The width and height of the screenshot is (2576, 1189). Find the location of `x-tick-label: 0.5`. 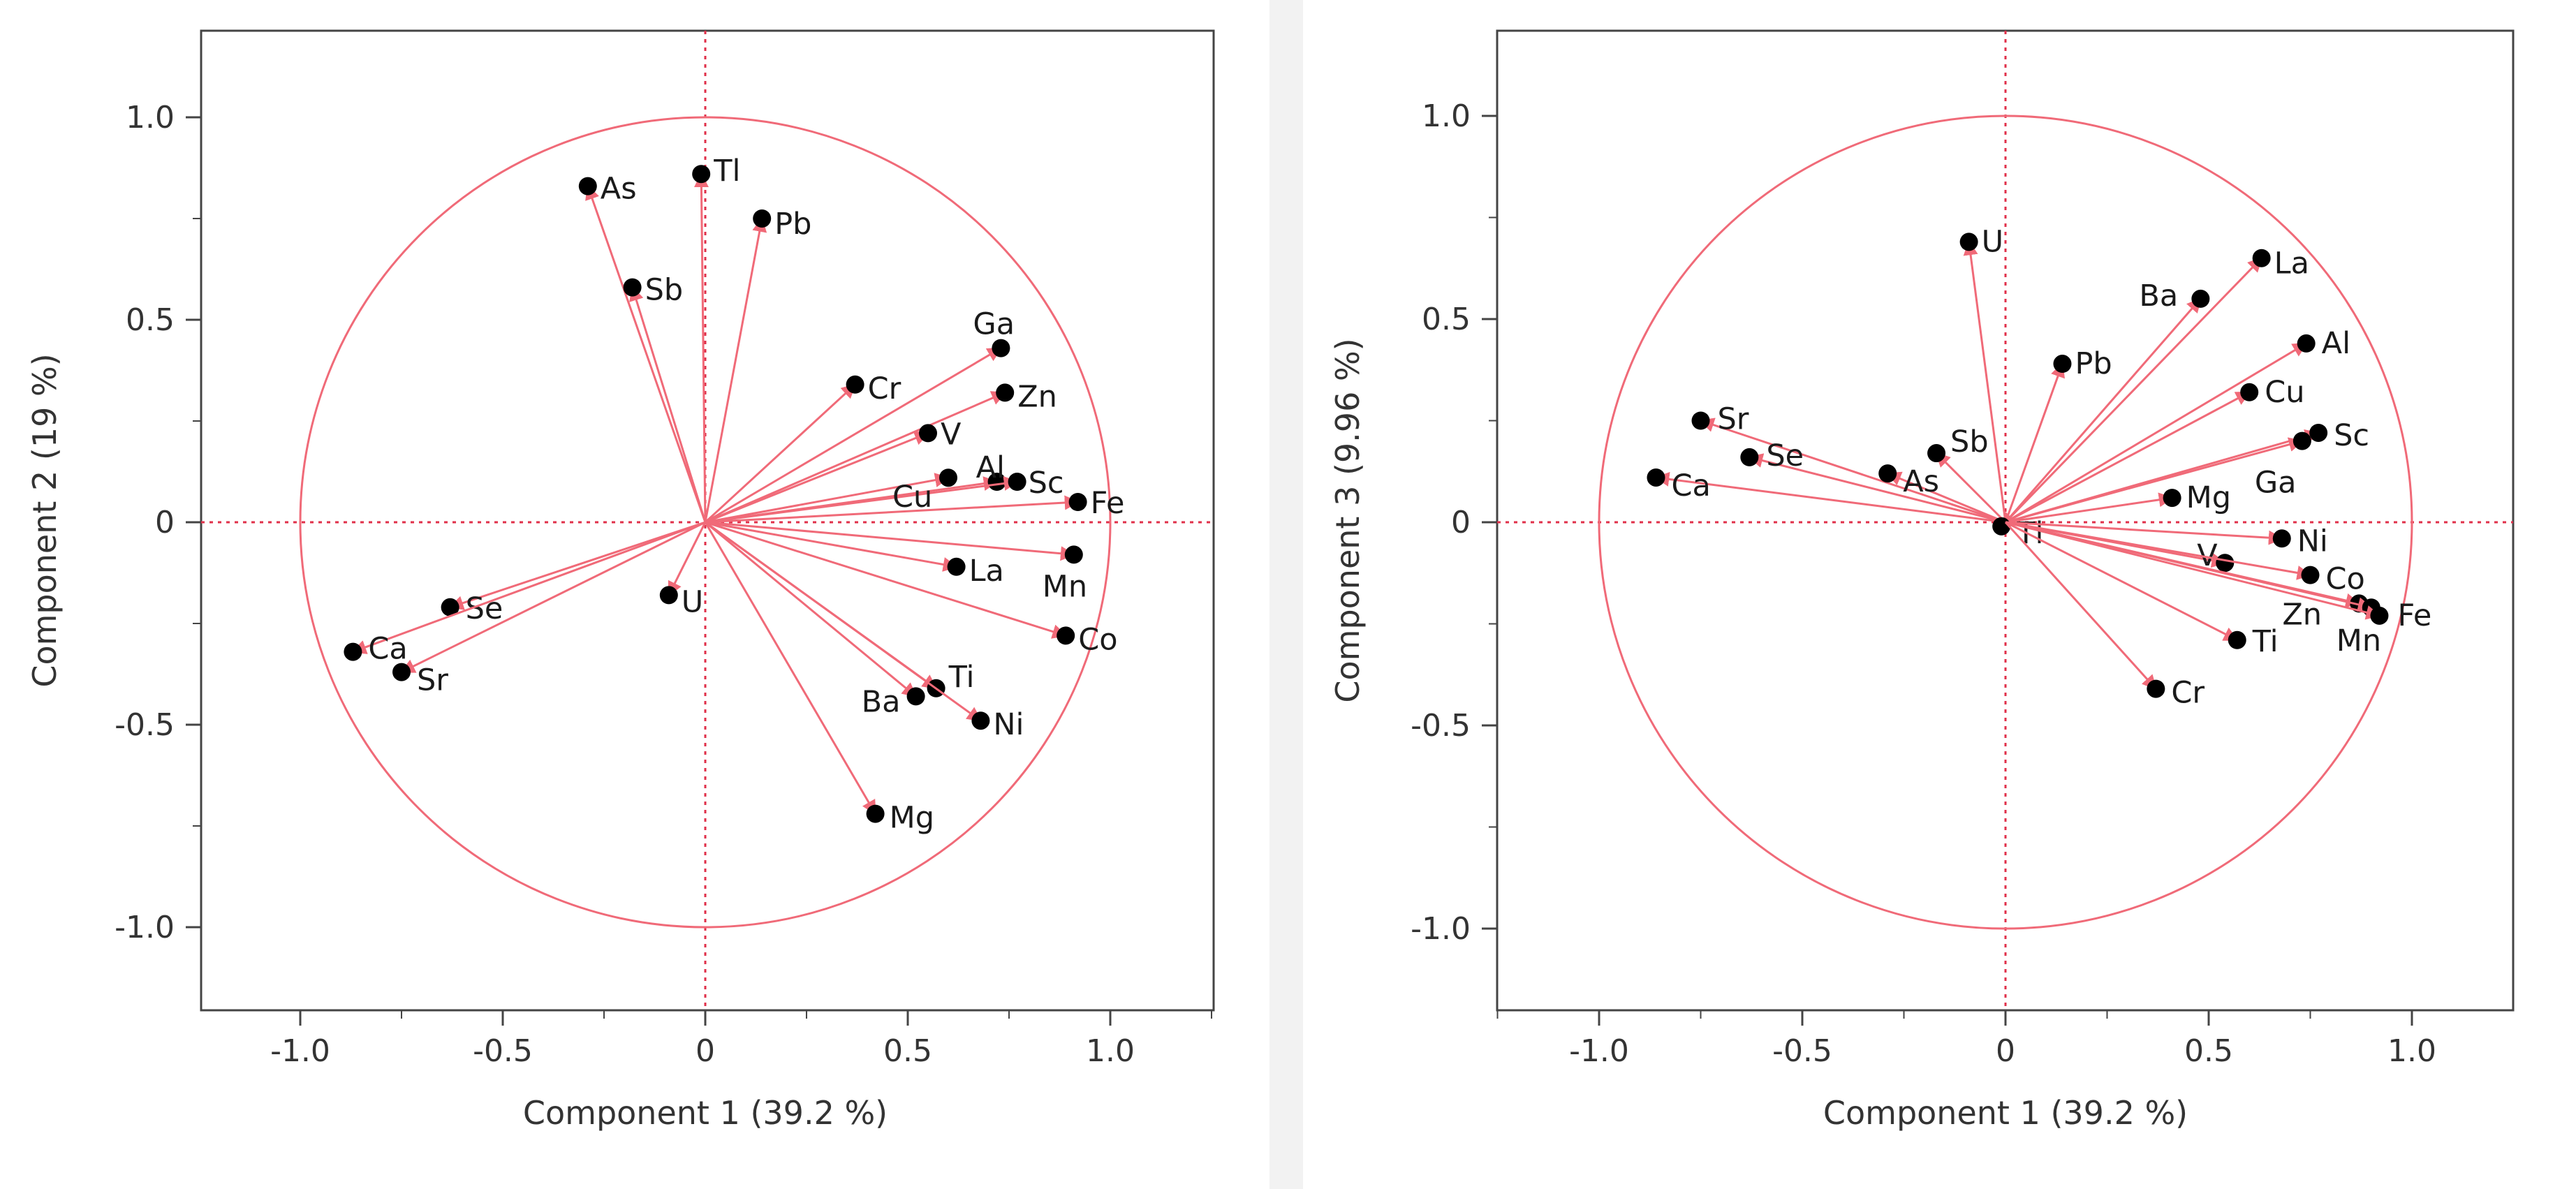

x-tick-label: 0.5 is located at coordinates (2208, 1051).